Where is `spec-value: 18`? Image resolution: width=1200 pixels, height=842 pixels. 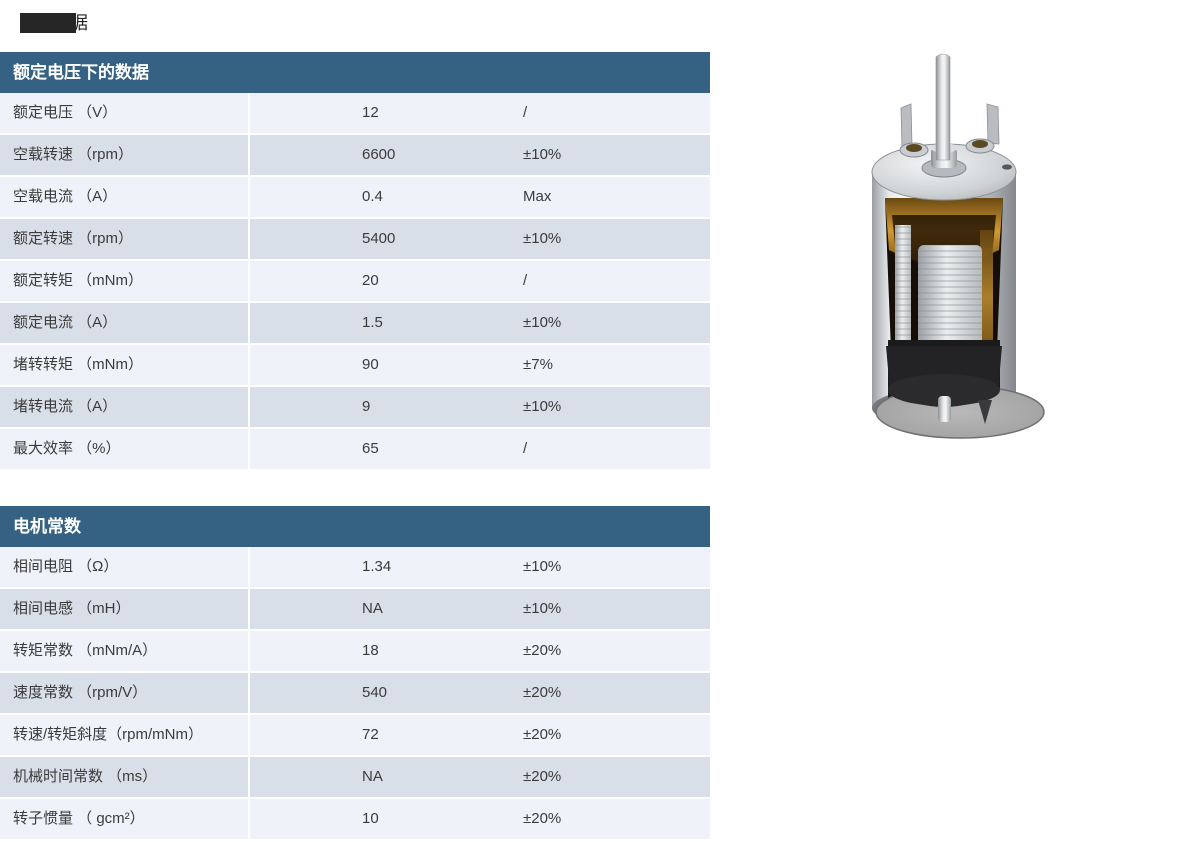
spec-value: 18 is located at coordinates (370, 650).